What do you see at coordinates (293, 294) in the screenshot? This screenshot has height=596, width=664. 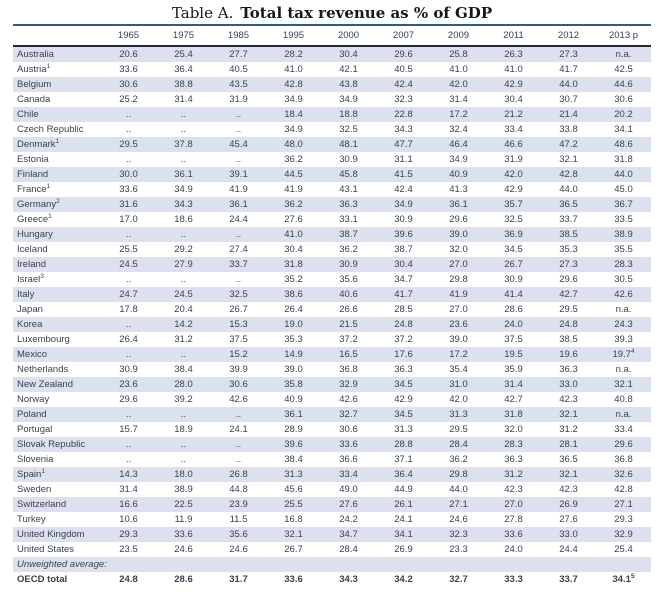 I see `value-cell: 38.6` at bounding box center [293, 294].